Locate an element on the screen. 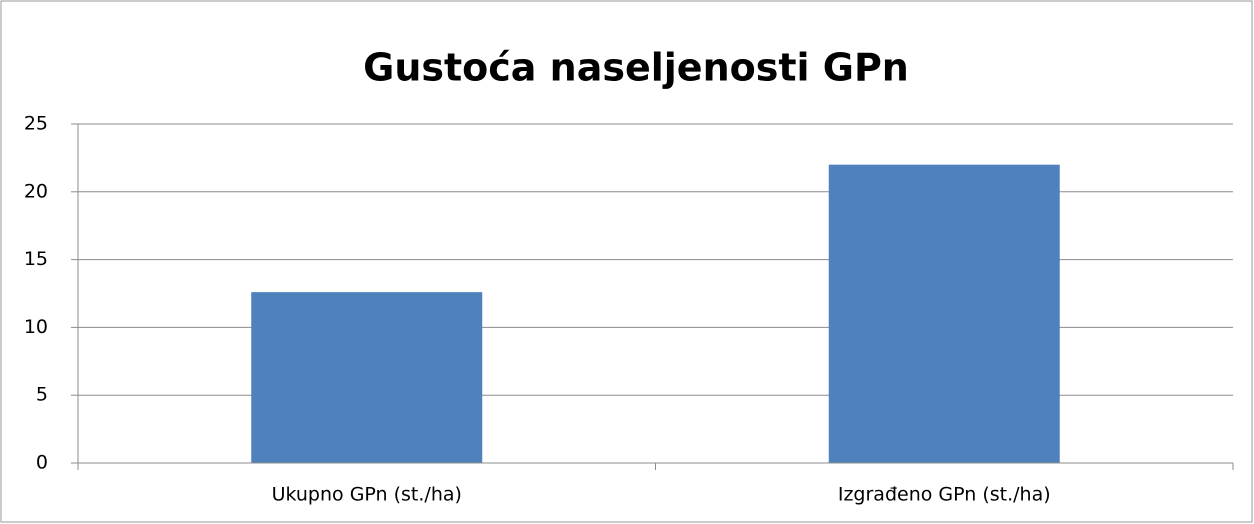 The height and width of the screenshot is (524, 1254). x-tick-label: Ukupno GPn (st./ha) is located at coordinates (367, 495).